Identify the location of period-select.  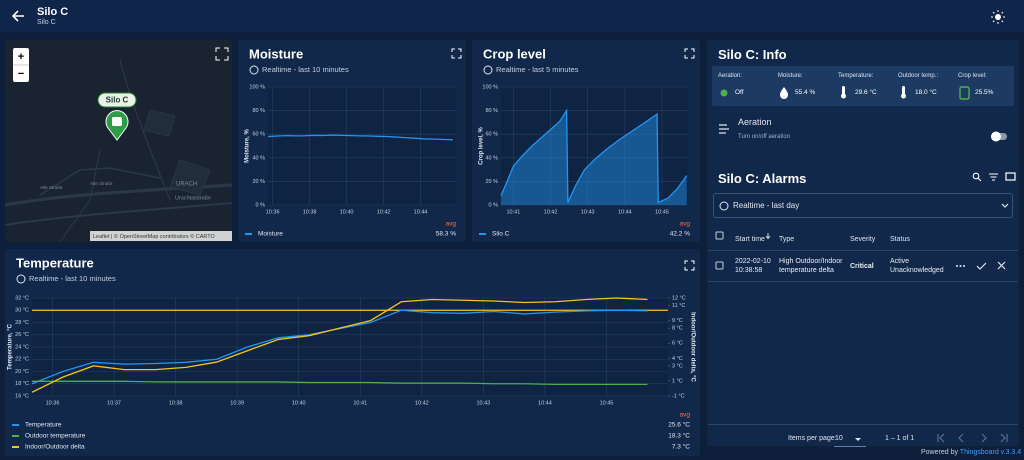
(863, 205).